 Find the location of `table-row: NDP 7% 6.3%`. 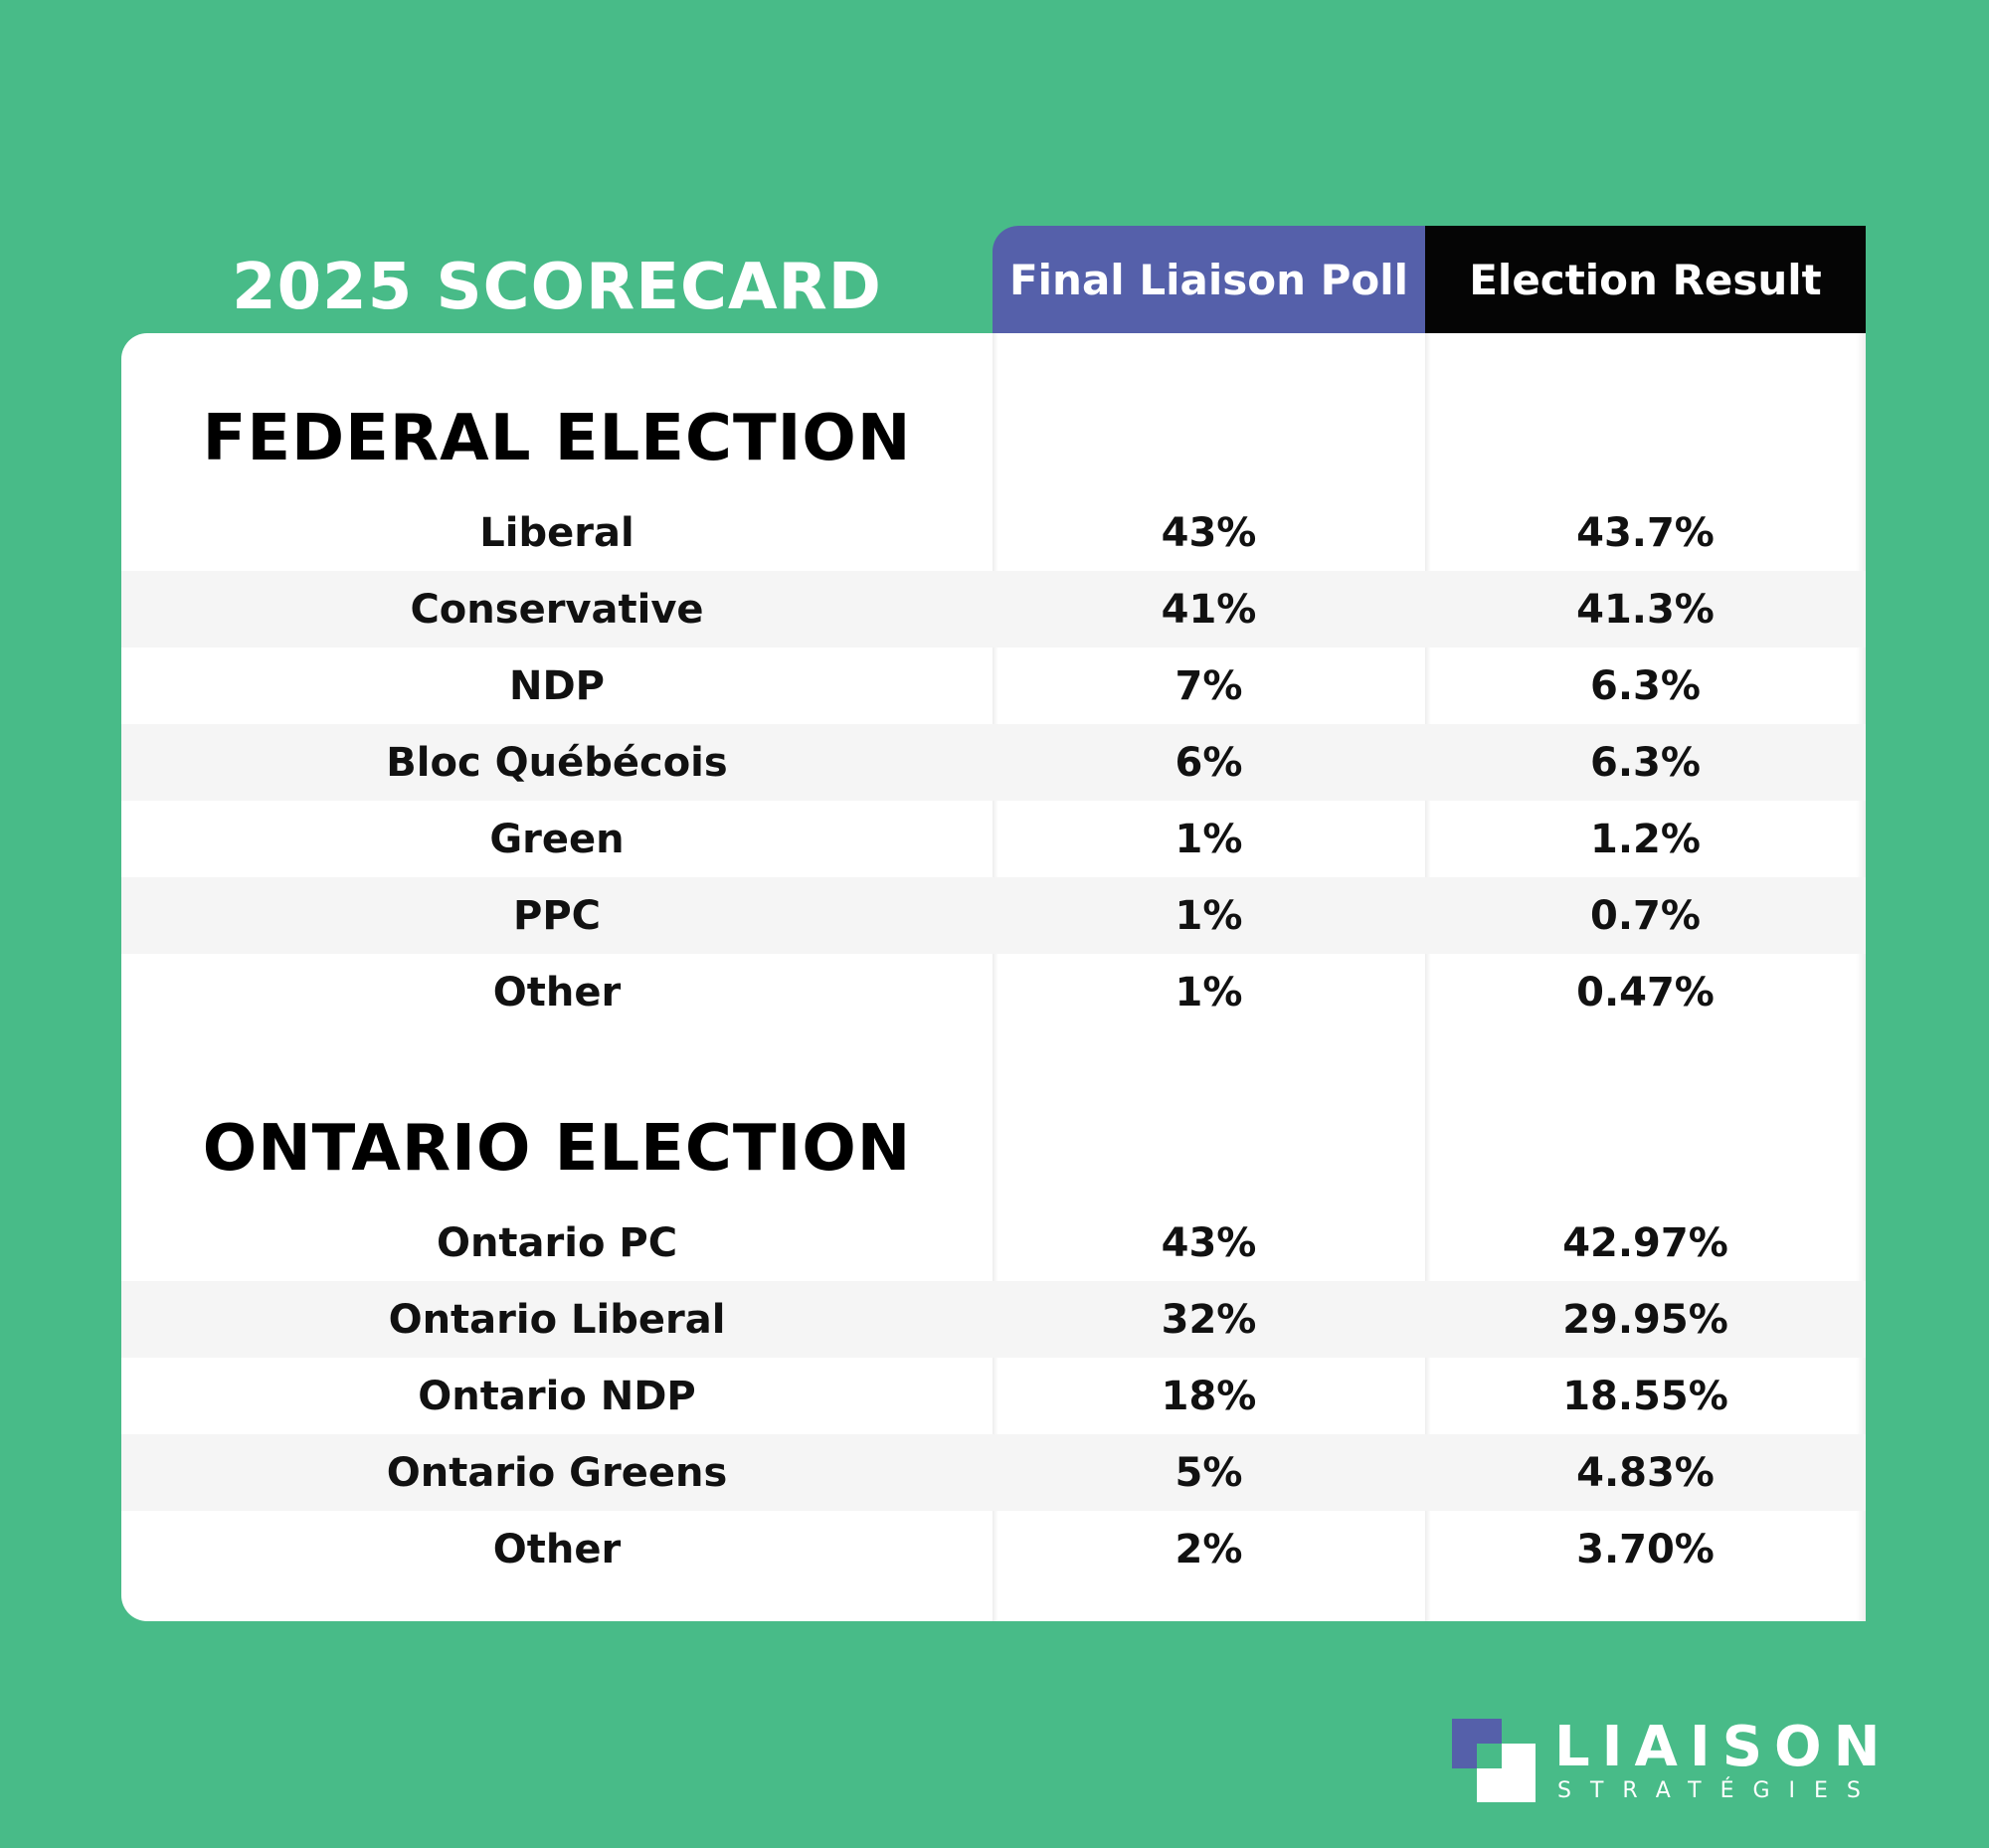

table-row: NDP 7% 6.3% is located at coordinates (993, 685).